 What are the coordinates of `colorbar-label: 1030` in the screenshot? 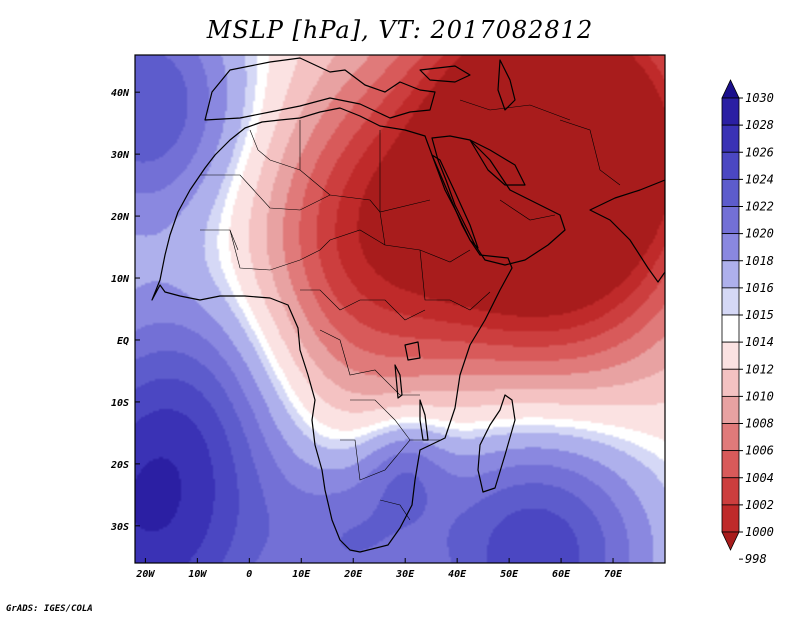 It's located at (759, 98).